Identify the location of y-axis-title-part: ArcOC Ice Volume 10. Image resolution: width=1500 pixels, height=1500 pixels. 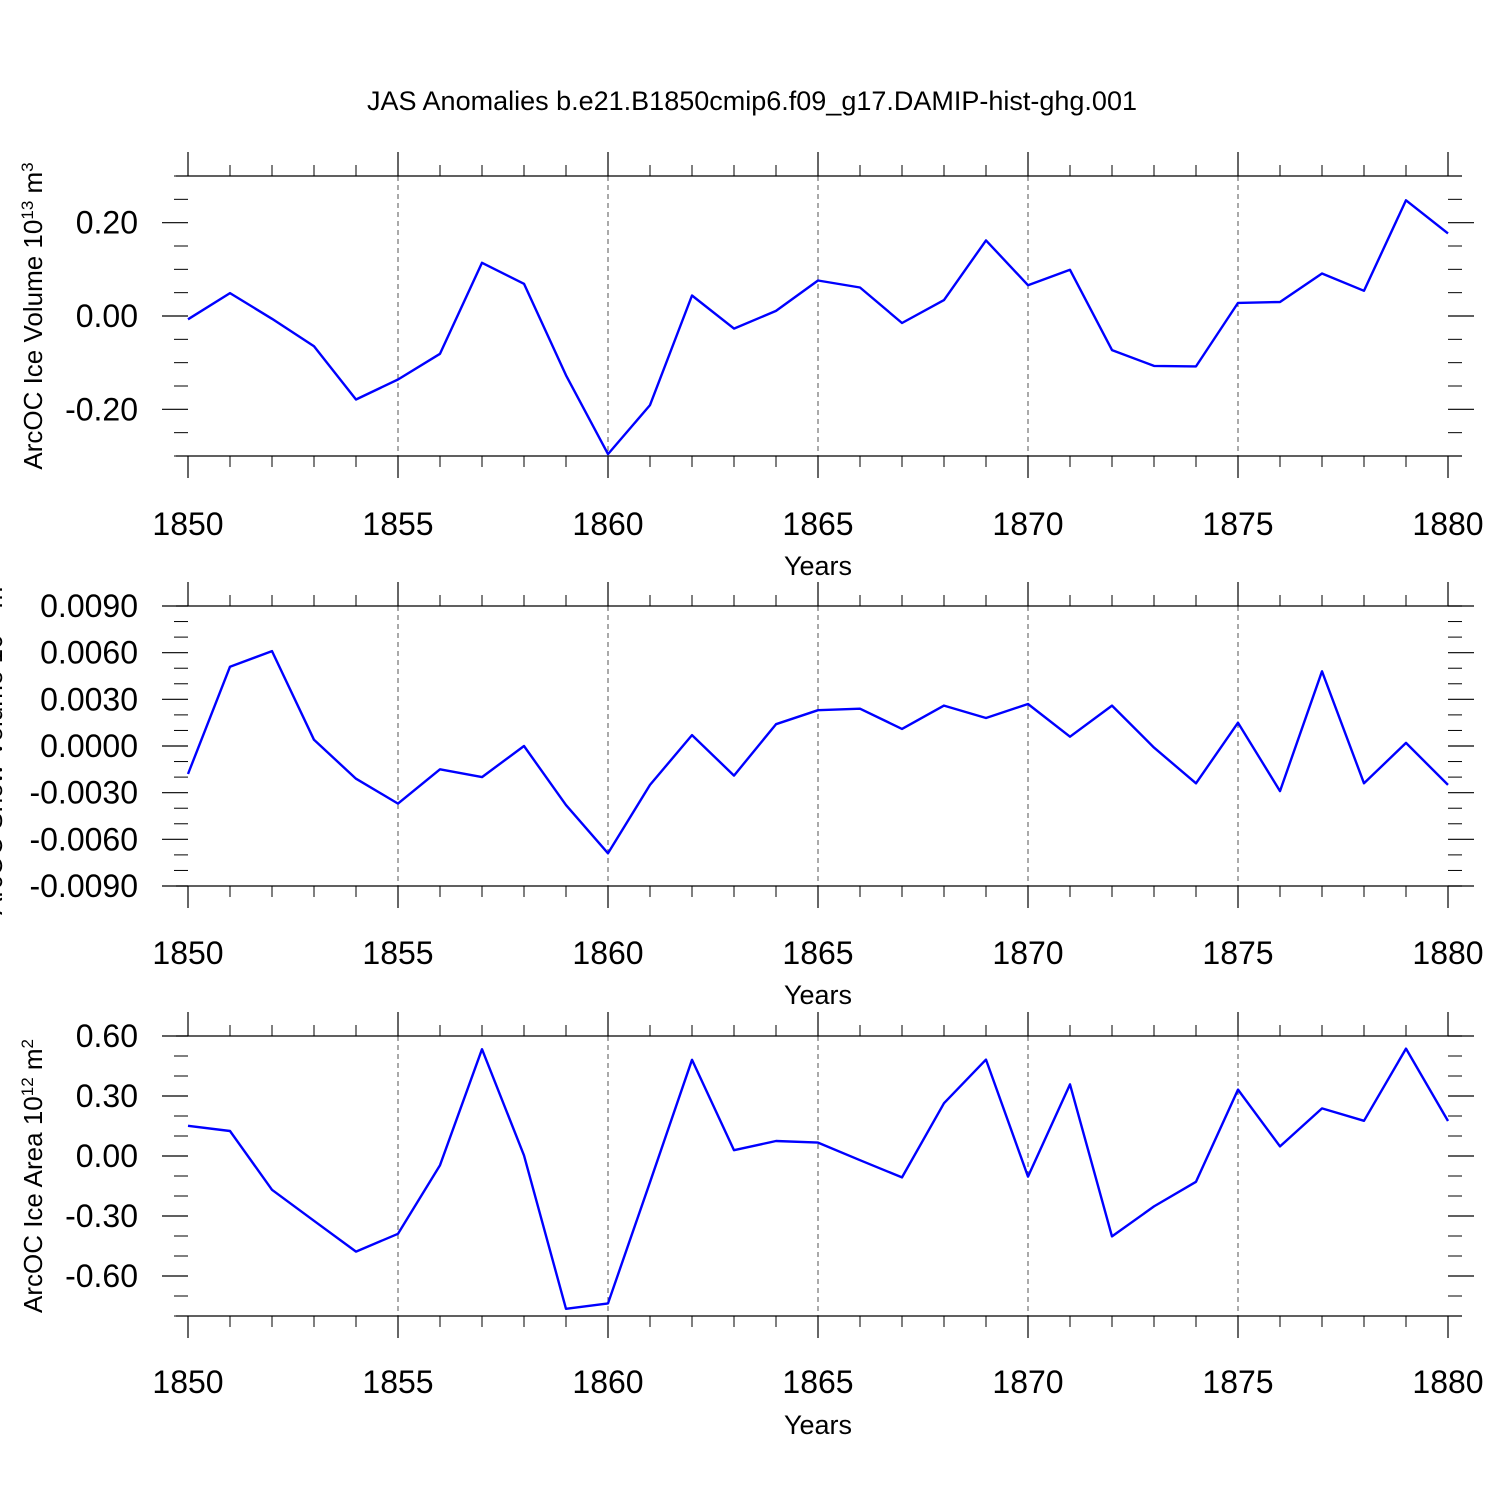
(33, 345).